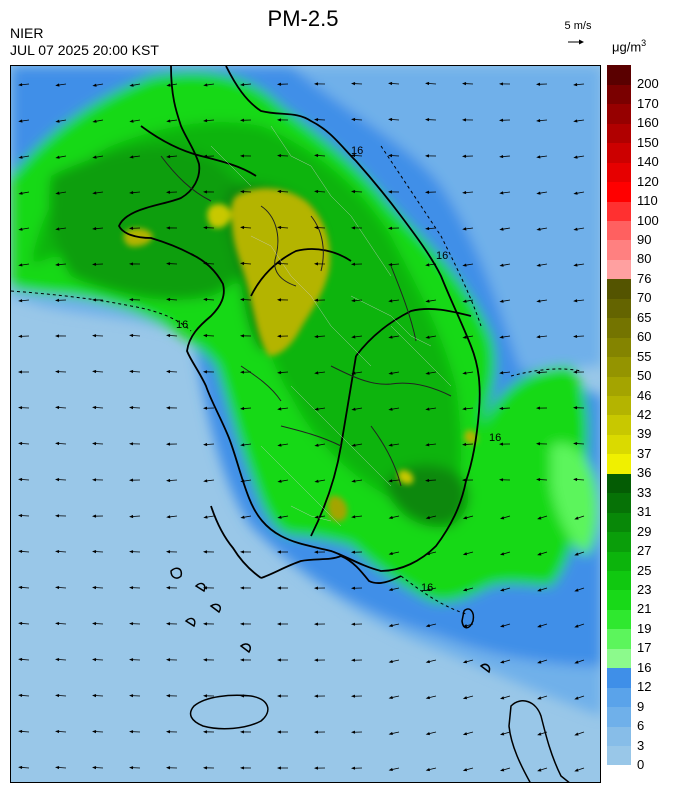 The image size is (673, 795). Describe the element at coordinates (644, 687) in the screenshot. I see `colorbar-label: 12` at that location.